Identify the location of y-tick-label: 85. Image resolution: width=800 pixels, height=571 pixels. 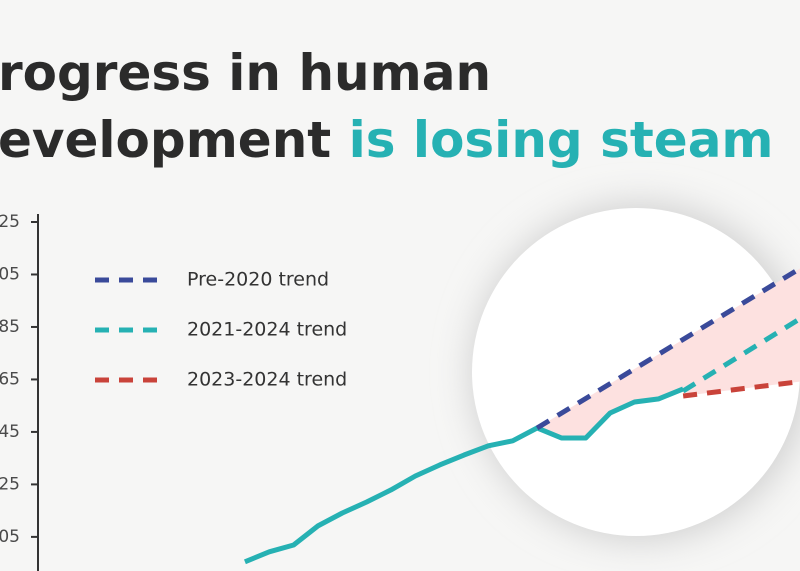
(10, 327).